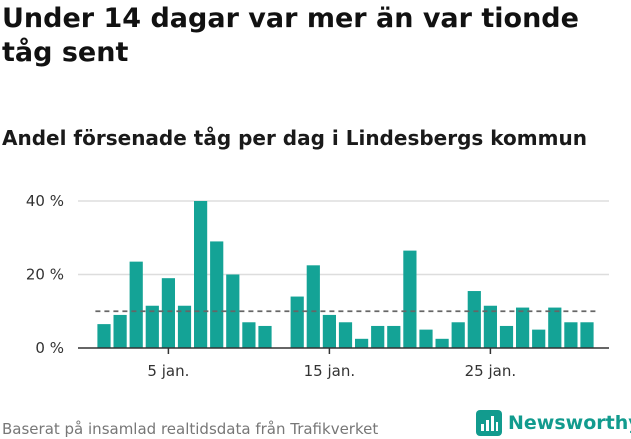 This screenshot has height=439, width=631. What do you see at coordinates (569, 423) in the screenshot?
I see `brand-name: Newsworthy` at bounding box center [569, 423].